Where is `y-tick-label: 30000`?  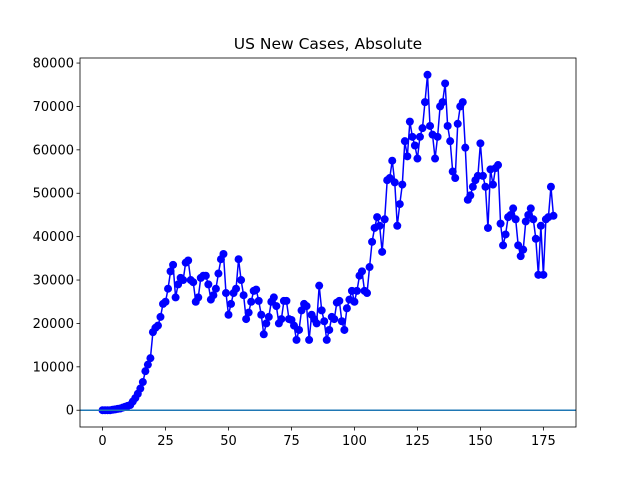
y-tick-label: 30000 is located at coordinates (53, 281).